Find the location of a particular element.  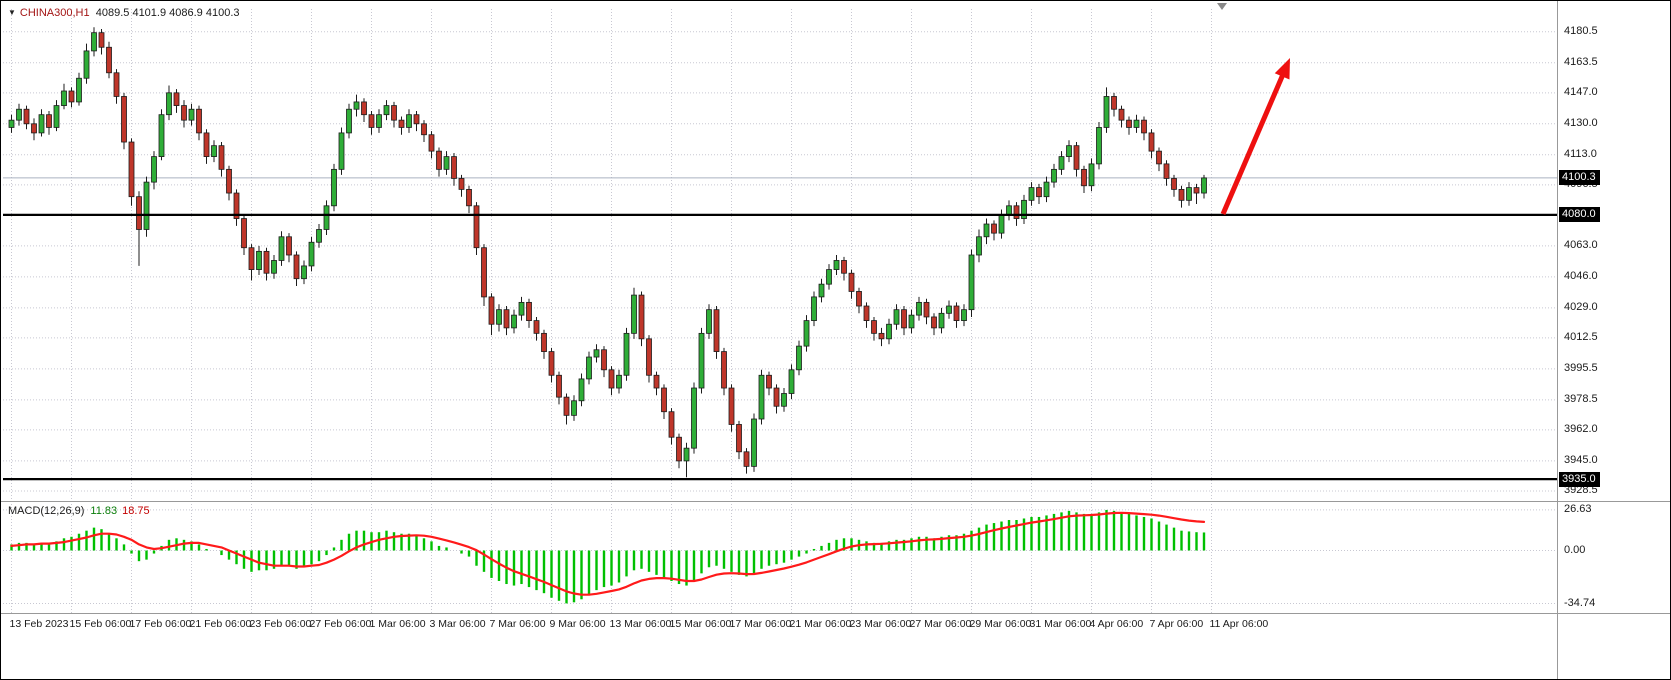

price-axis-label: 4046.0 is located at coordinates (1581, 276).